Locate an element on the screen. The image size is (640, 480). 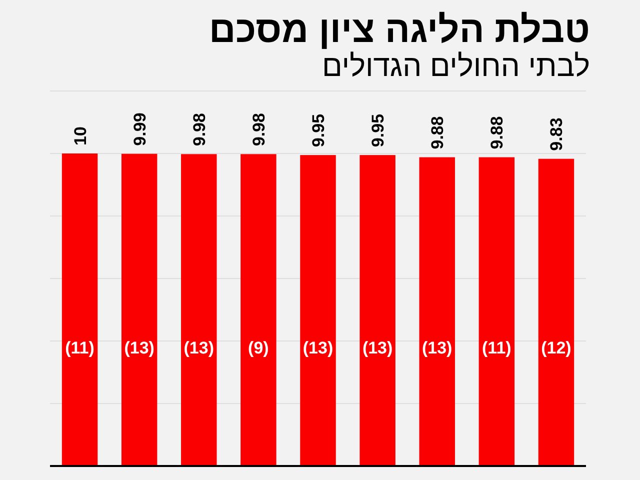
data-label: 10 is located at coordinates (80, 136).